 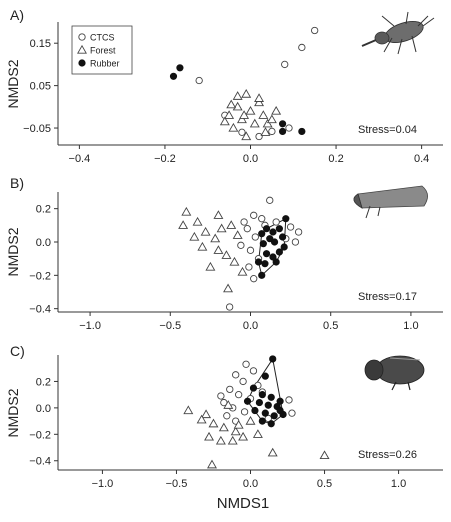 What do you see at coordinates (90, 326) in the screenshot?
I see `x-tick-label: −1.0` at bounding box center [90, 326].